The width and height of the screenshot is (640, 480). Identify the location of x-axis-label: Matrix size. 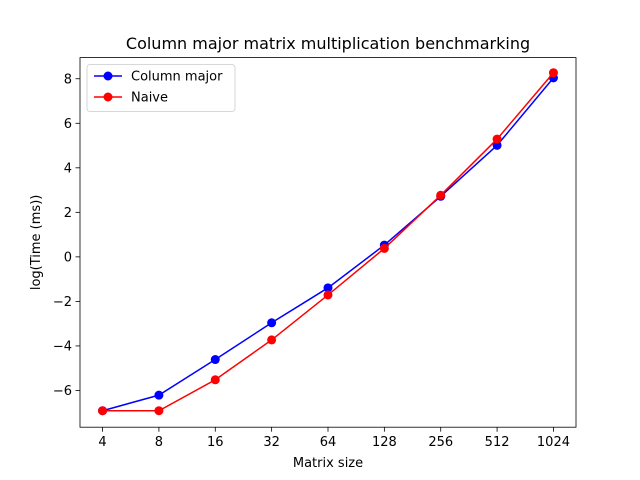
(328, 463).